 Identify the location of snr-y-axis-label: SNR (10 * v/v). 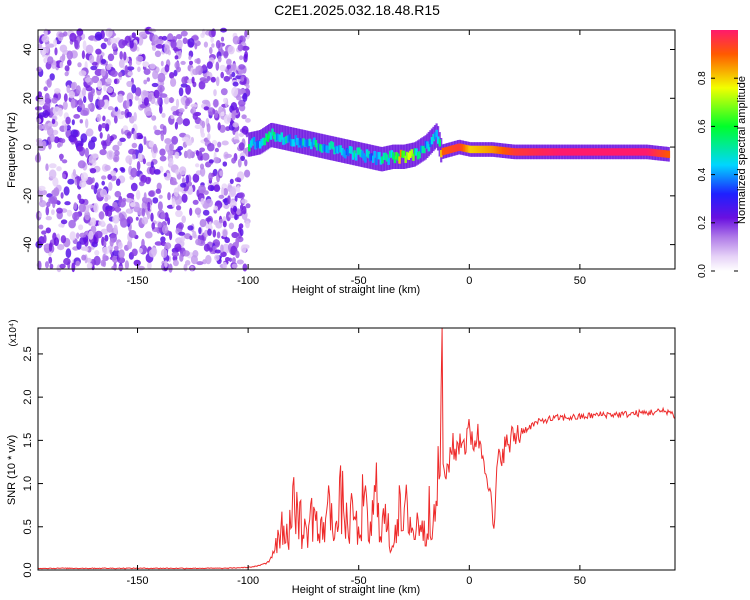
(12, 470).